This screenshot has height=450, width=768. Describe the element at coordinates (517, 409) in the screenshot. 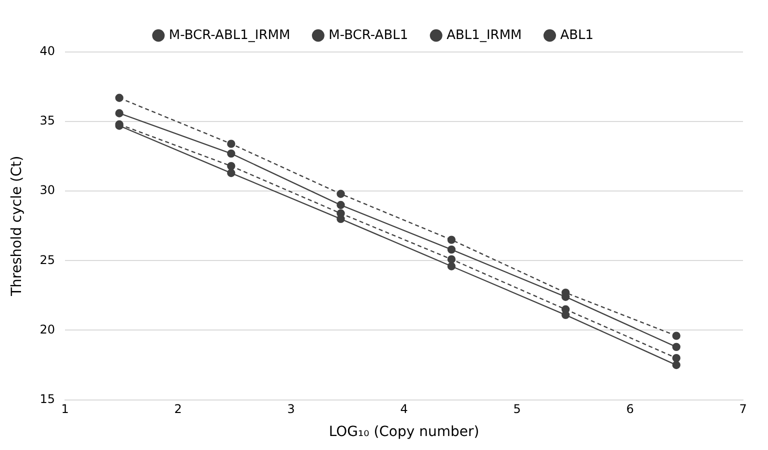

I see `x-tick-label: 5` at that location.